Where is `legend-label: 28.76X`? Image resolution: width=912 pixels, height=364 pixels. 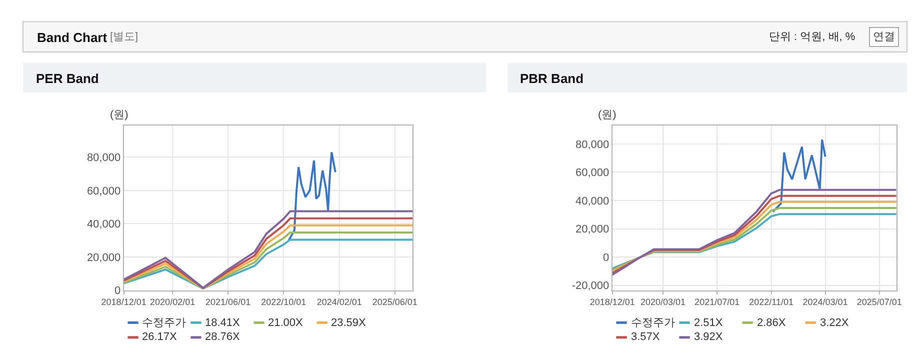 legend-label: 28.76X is located at coordinates (223, 337).